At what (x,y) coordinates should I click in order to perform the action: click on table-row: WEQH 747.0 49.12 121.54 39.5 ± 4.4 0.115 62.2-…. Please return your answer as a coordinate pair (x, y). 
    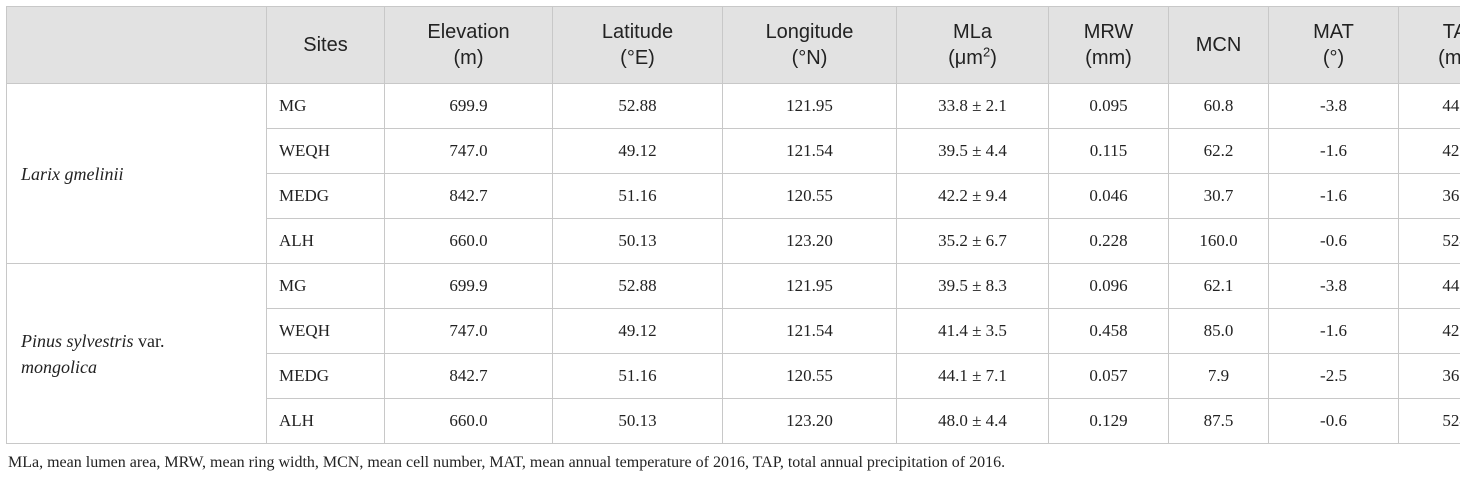
    Looking at the image, I should click on (733, 151).